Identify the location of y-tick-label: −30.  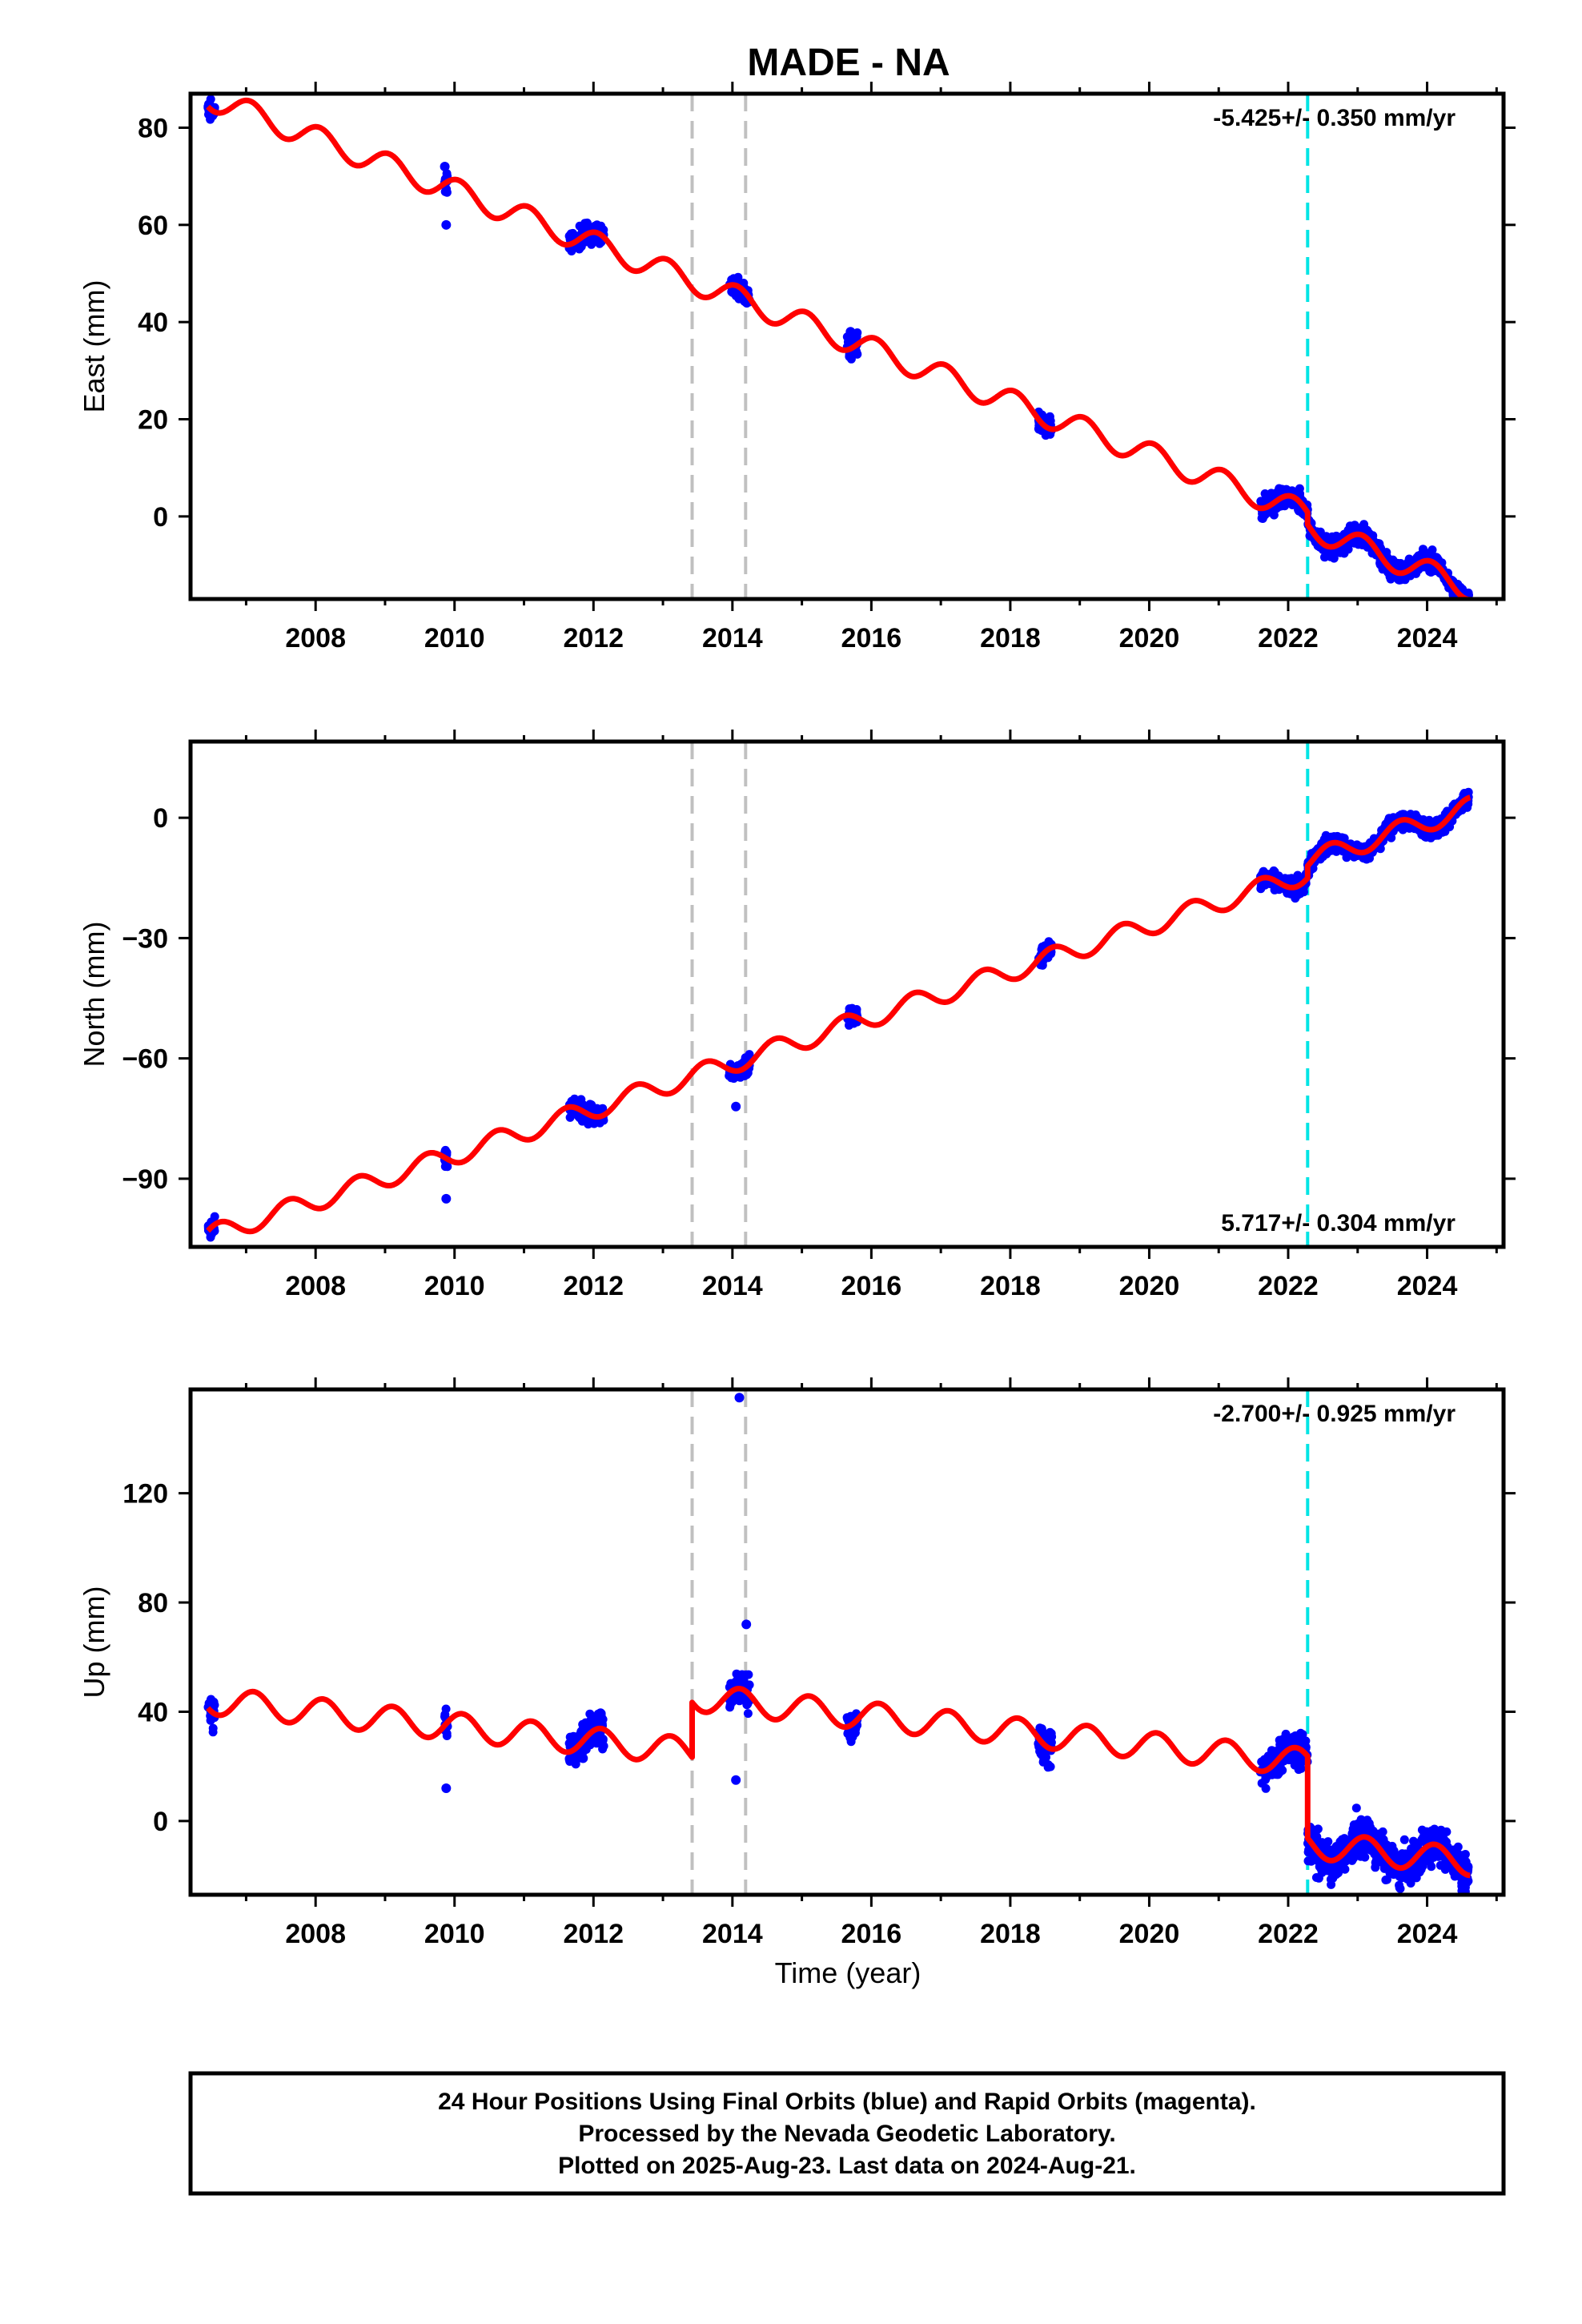
(145, 938).